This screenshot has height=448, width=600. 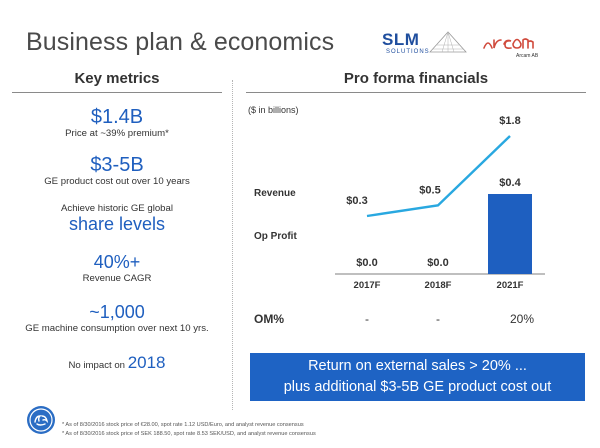 What do you see at coordinates (275, 193) in the screenshot?
I see `legend-revenue: Revenue` at bounding box center [275, 193].